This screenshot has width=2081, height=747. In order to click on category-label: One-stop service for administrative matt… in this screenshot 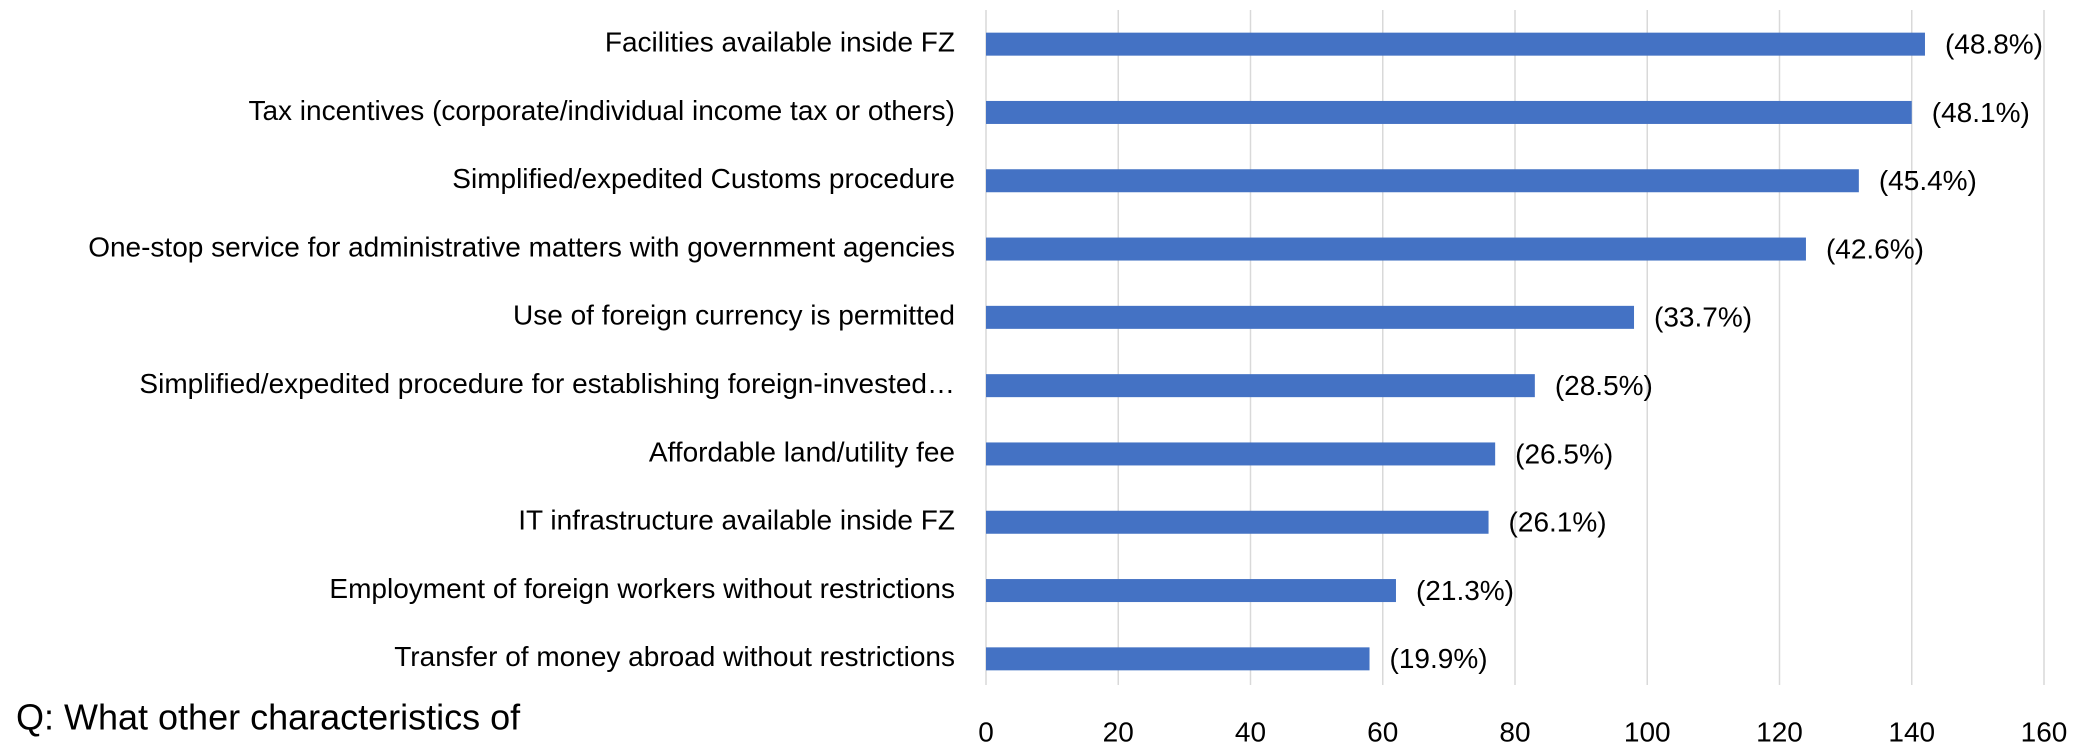, I will do `click(521, 246)`.